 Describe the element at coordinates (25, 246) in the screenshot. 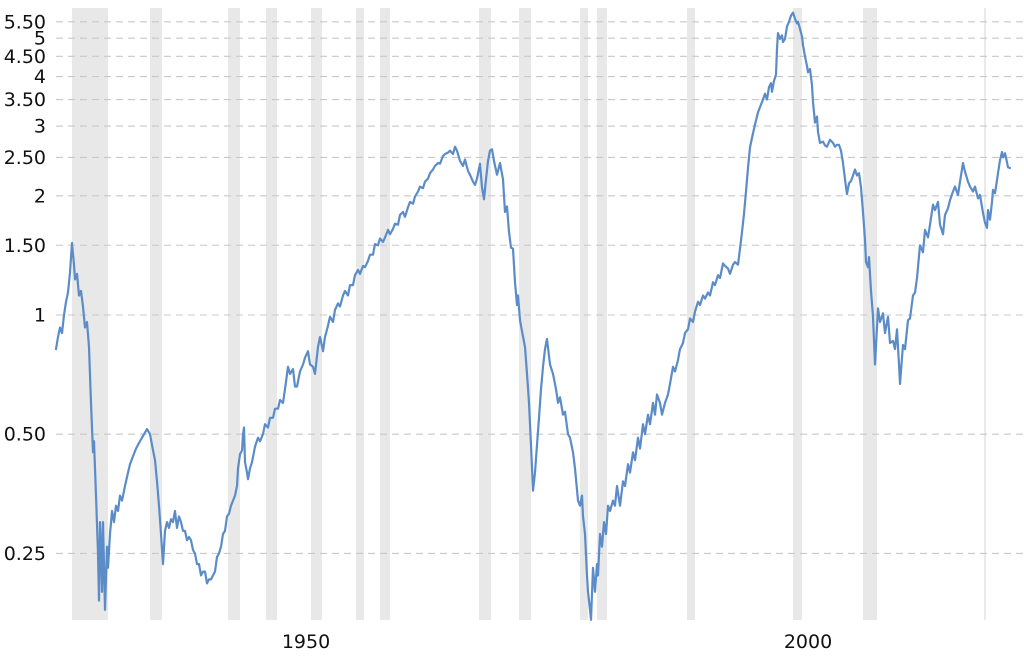

I see `y-axis-tick-label: 1.50` at that location.